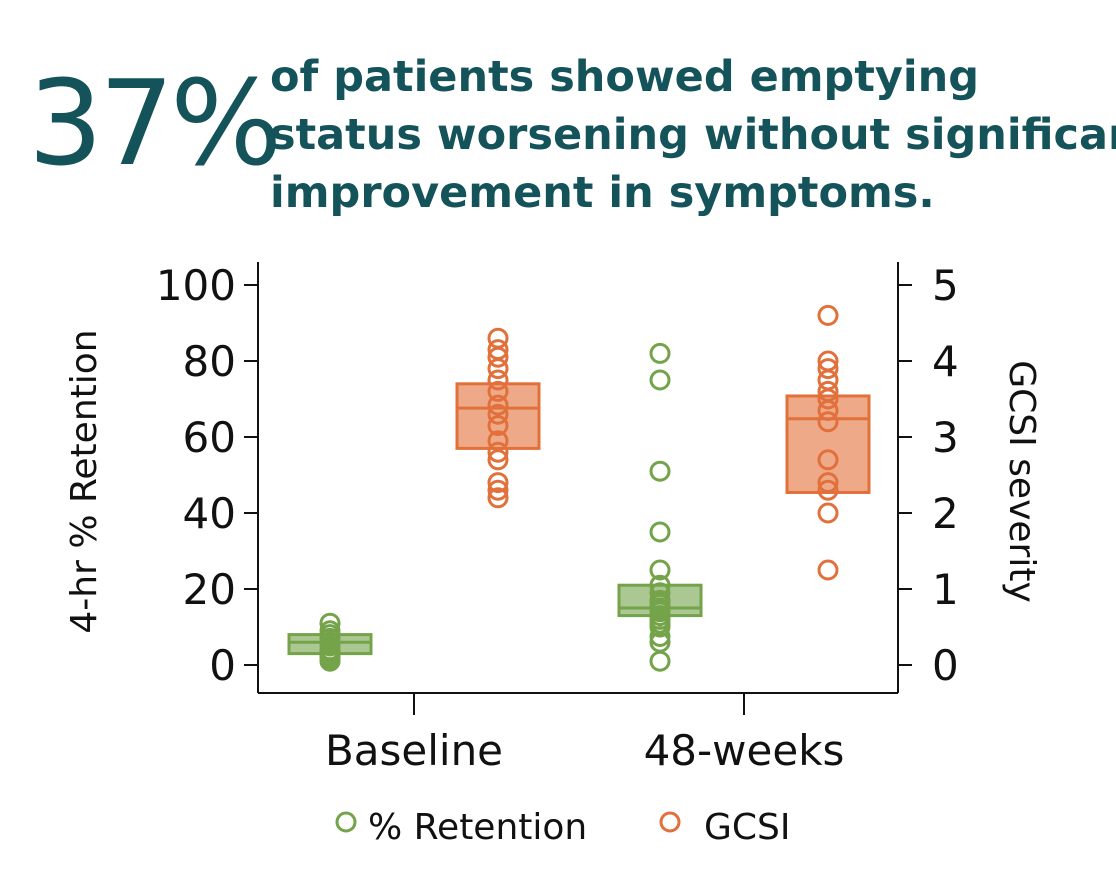 The width and height of the screenshot is (1116, 894). Describe the element at coordinates (414, 750) in the screenshot. I see `x-tick-label: Baseline` at that location.